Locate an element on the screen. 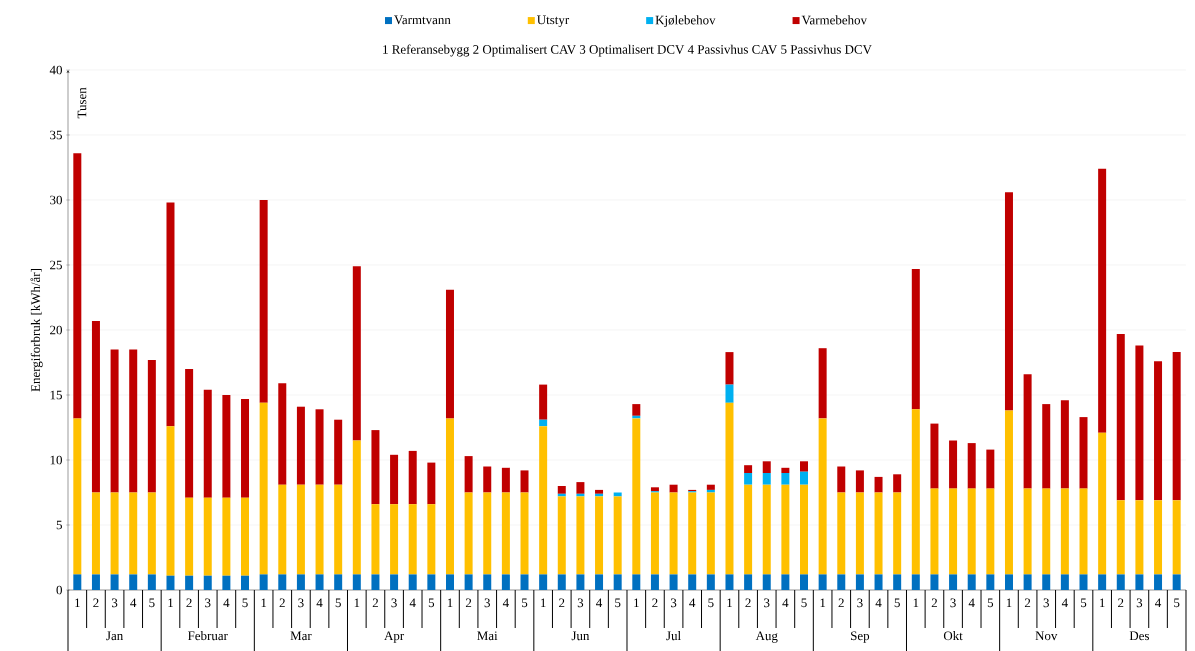 Image resolution: width=1195 pixels, height=651 pixels. chart-subtitle: 1 Referansebygg 2 Optimalisert CAV 3 Optimalisert DCV 4 Passivhus CAV 5 Passivhus DCV is located at coordinates (627, 50).